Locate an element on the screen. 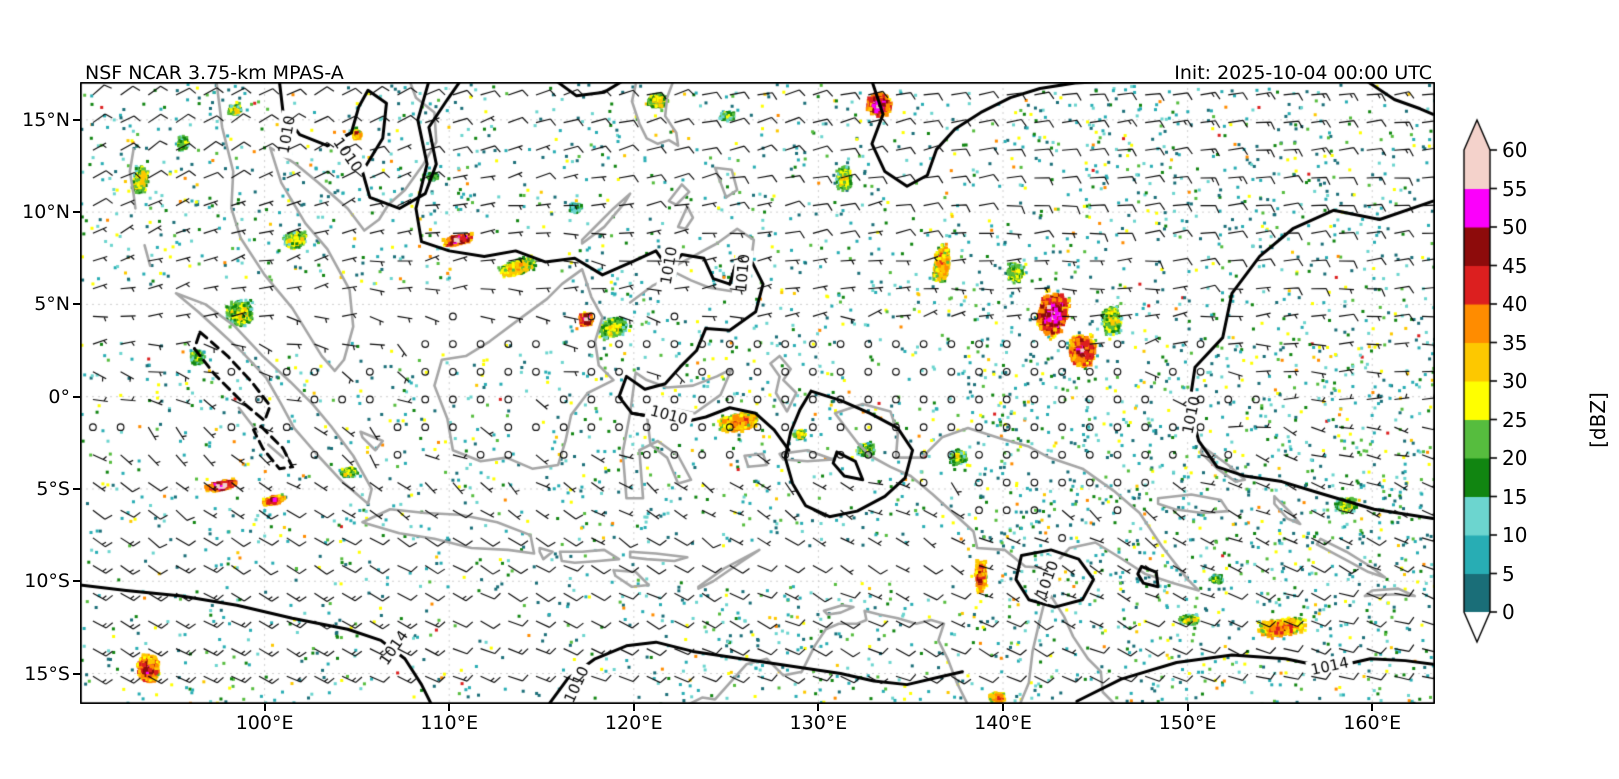 This screenshot has width=1619, height=779. colorbar-tick-label: 45 is located at coordinates (1515, 265).